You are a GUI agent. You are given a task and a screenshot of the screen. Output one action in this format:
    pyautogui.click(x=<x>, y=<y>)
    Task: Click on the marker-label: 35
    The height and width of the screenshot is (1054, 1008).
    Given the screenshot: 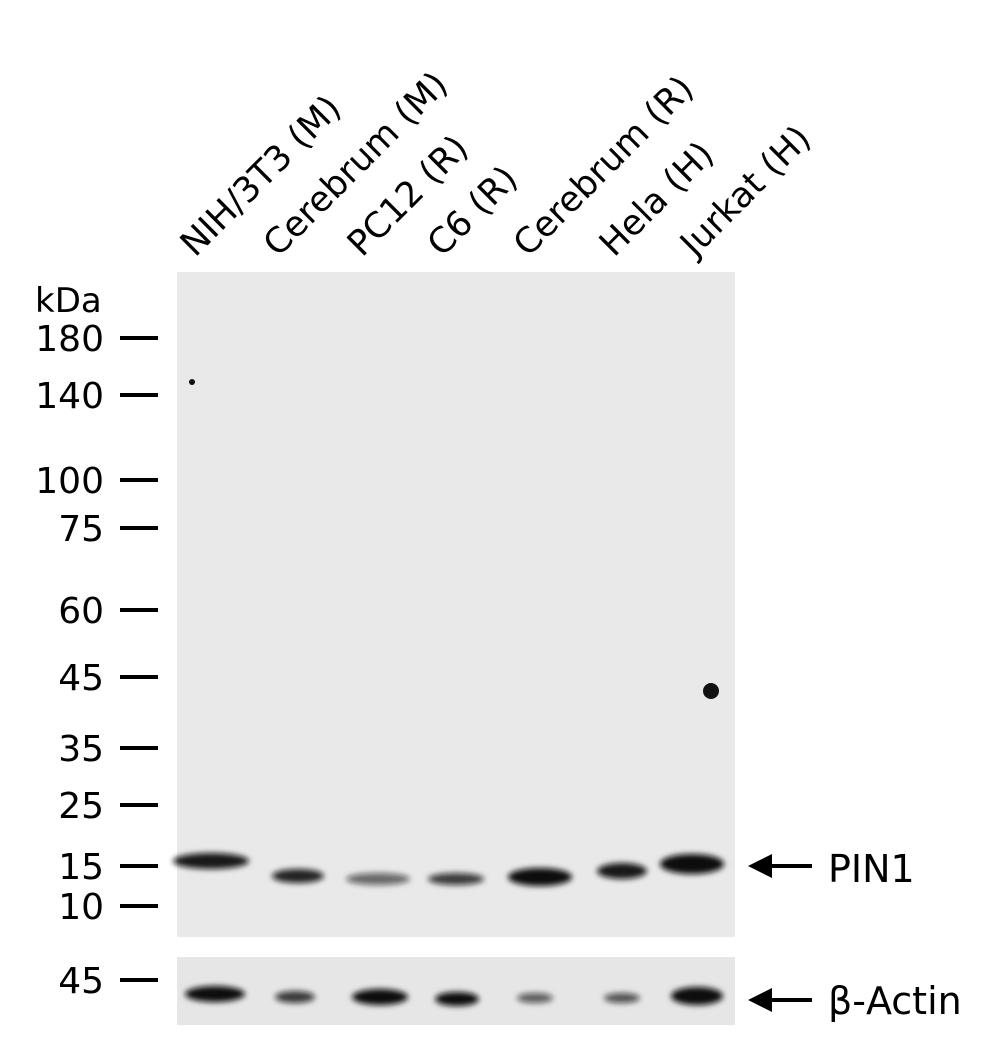 What is the action you would take?
    pyautogui.click(x=81, y=749)
    